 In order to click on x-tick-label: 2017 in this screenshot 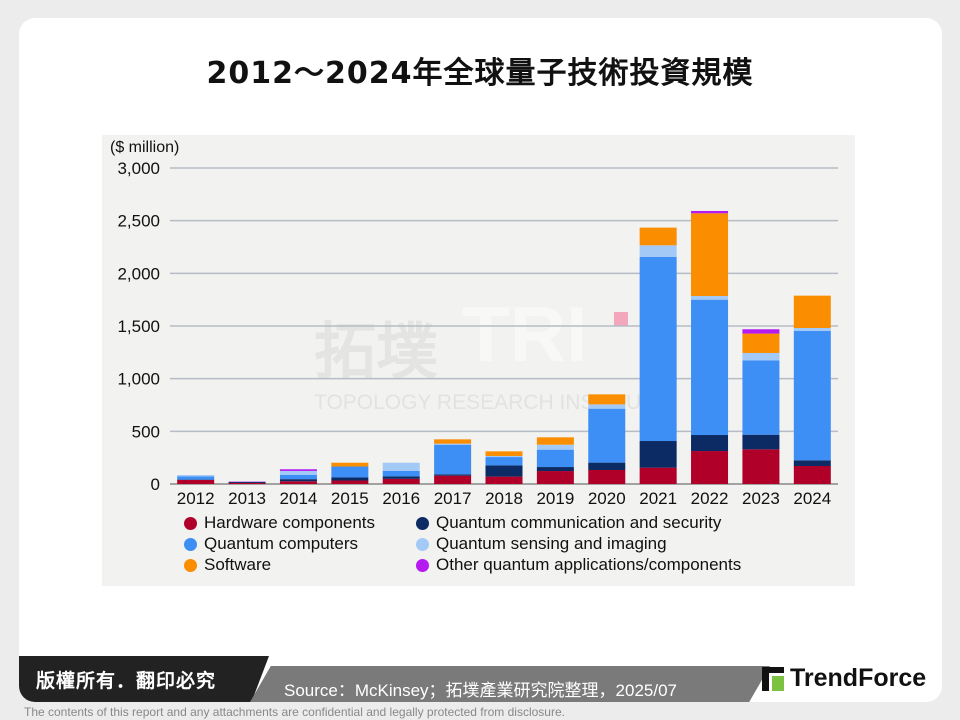, I will do `click(453, 498)`.